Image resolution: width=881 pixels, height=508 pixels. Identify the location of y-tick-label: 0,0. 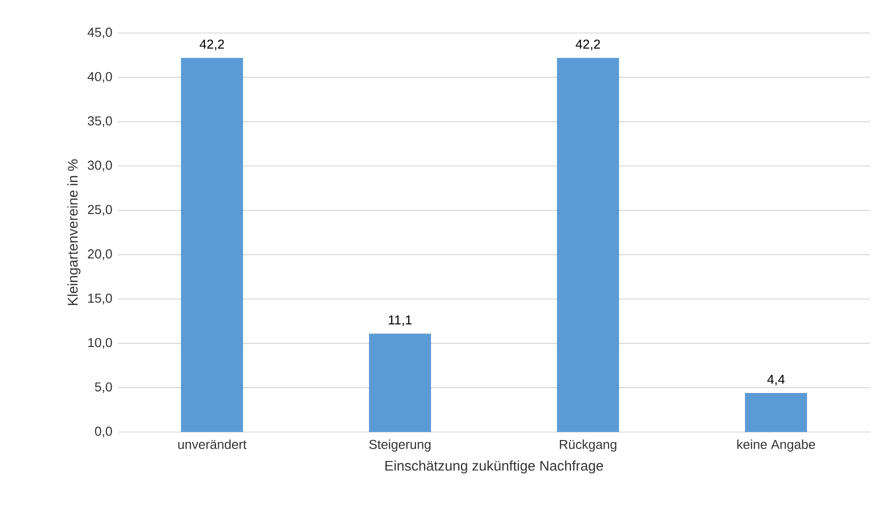
(103, 432).